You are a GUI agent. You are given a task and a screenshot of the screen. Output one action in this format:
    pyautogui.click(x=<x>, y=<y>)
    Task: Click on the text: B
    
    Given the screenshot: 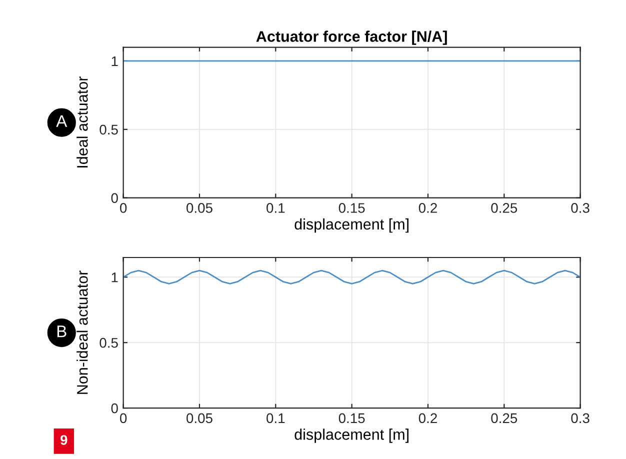 What is the action you would take?
    pyautogui.click(x=61, y=332)
    